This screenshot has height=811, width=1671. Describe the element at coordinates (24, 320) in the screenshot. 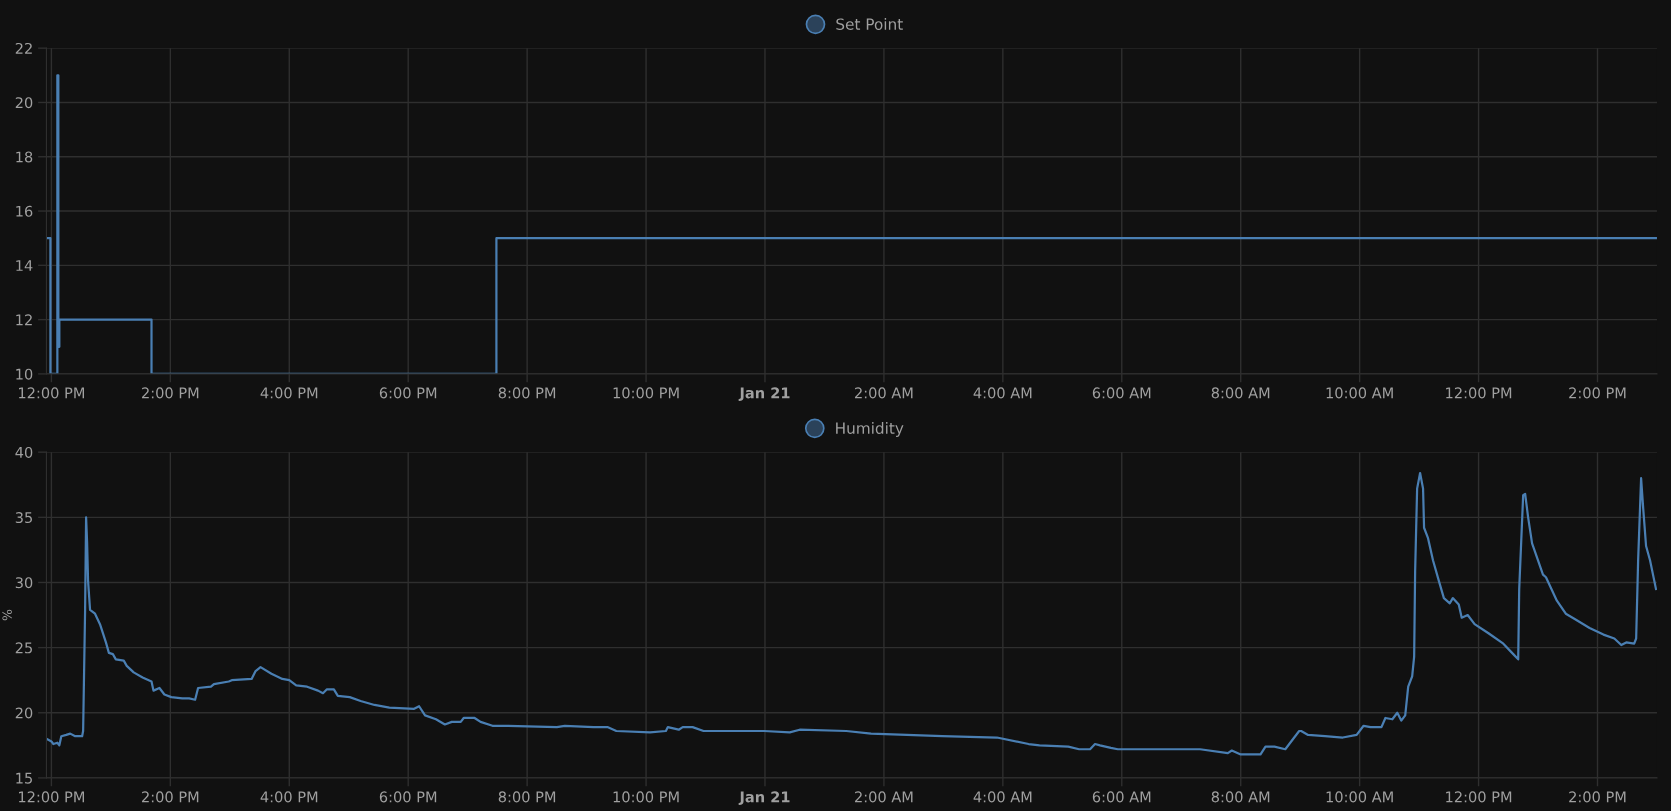

I see `y-tick-label: 12` at that location.